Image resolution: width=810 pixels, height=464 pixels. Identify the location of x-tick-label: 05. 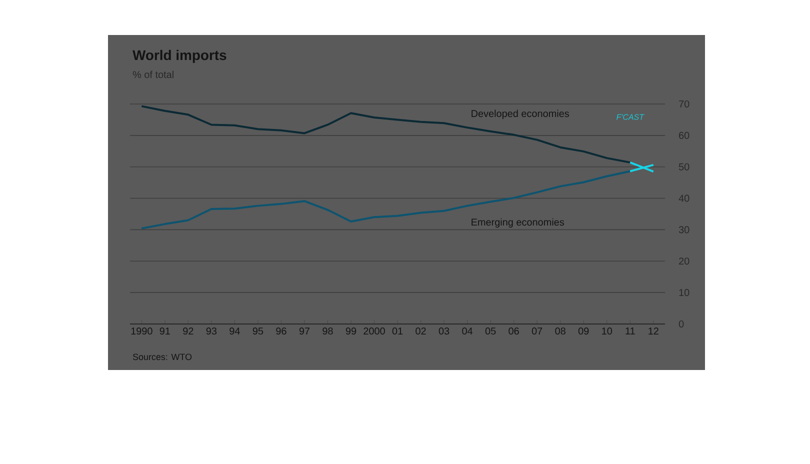
(490, 331).